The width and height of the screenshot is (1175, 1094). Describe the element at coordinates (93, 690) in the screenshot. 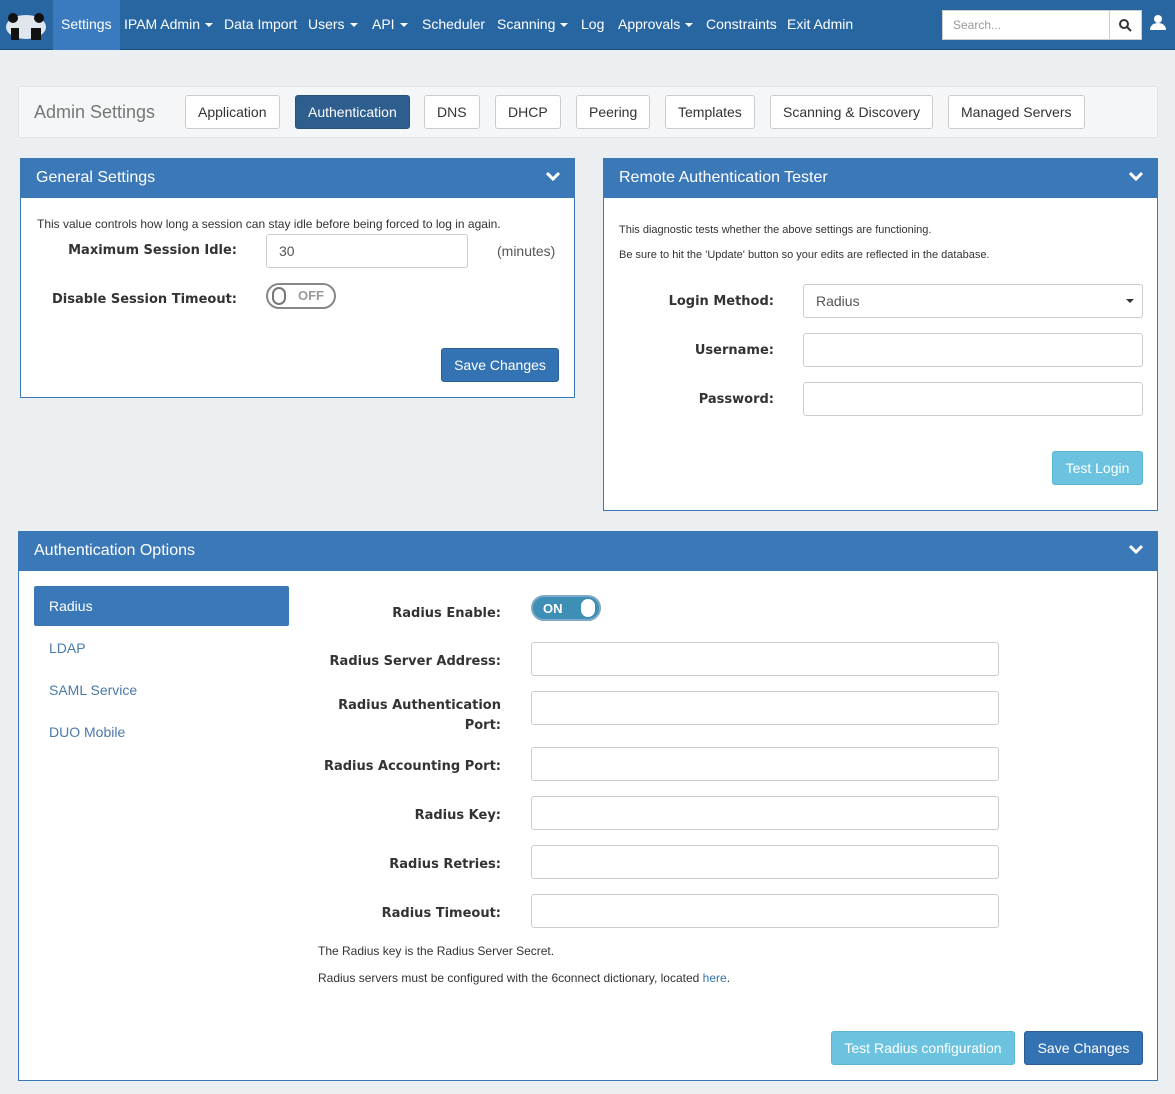

I see `auth-option-saml-service: SAML Service` at that location.